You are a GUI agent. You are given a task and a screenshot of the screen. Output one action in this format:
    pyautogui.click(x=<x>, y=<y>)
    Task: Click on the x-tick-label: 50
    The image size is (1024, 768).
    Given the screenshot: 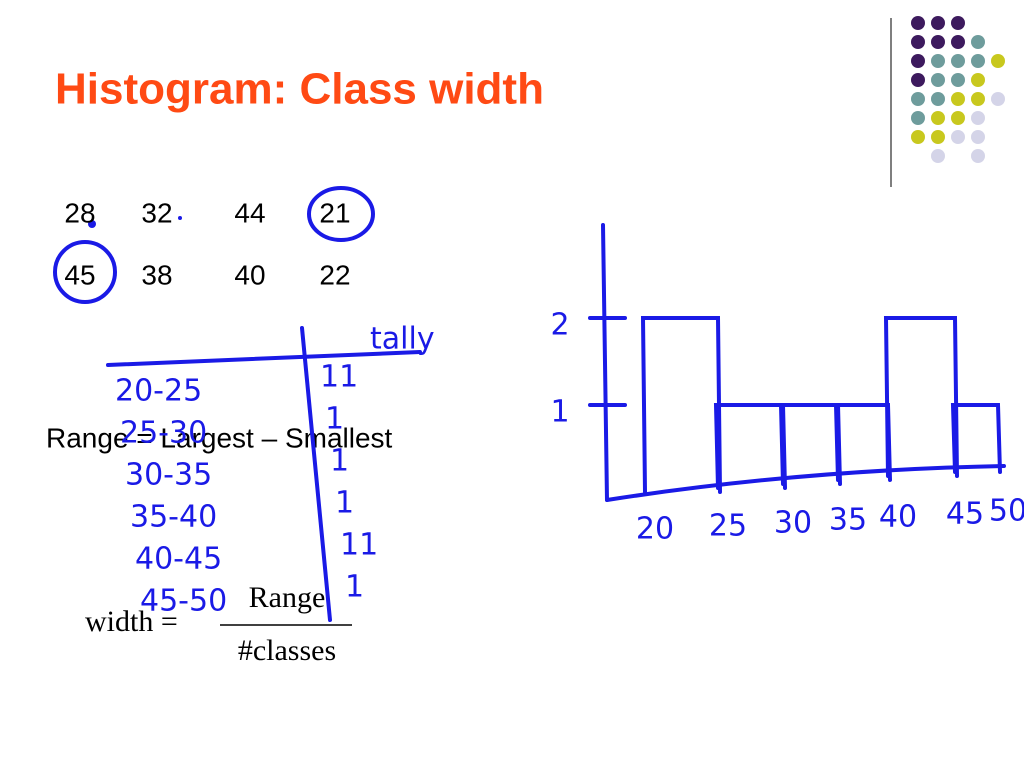 What is the action you would take?
    pyautogui.click(x=1006, y=511)
    